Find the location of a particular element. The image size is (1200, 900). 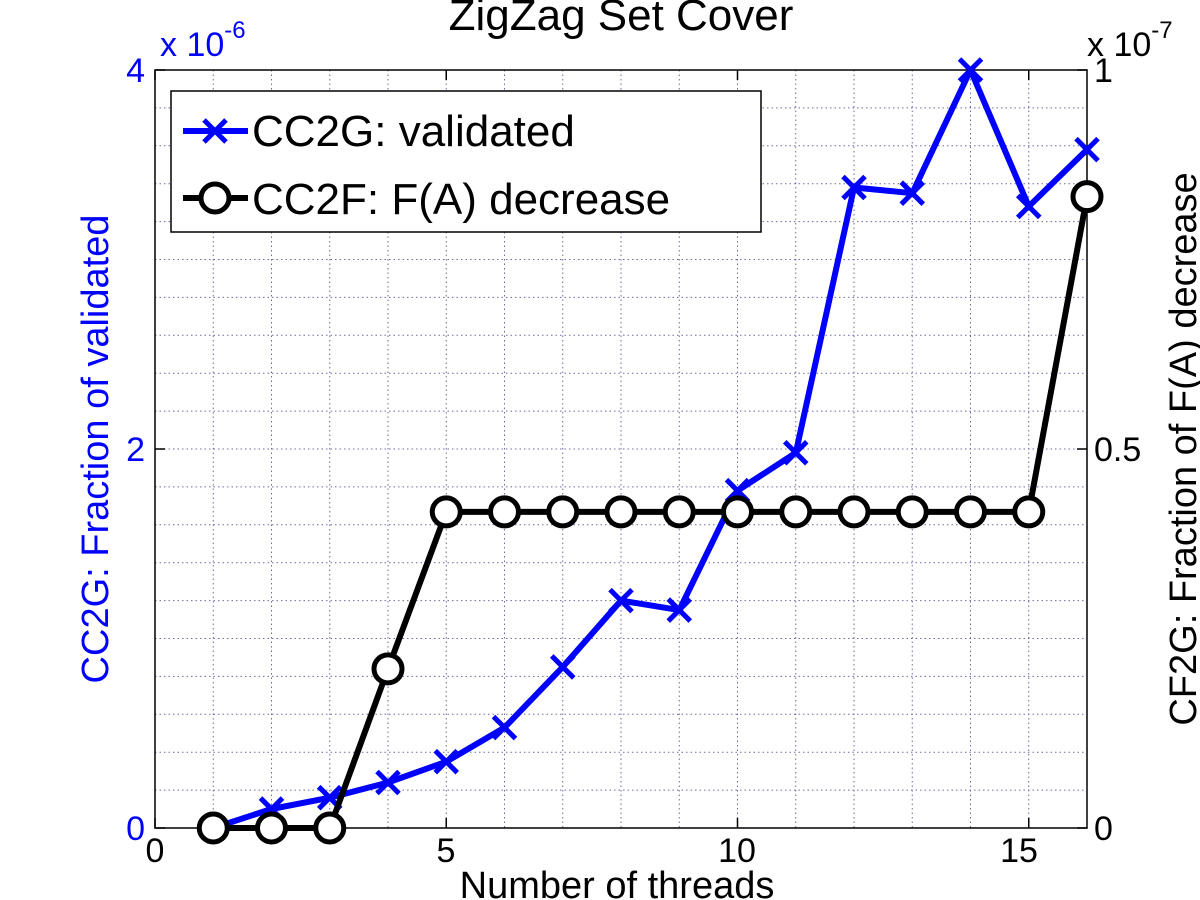

right-axis-label: CF2G: Fraction of F(A) decrease is located at coordinates (1181, 448).